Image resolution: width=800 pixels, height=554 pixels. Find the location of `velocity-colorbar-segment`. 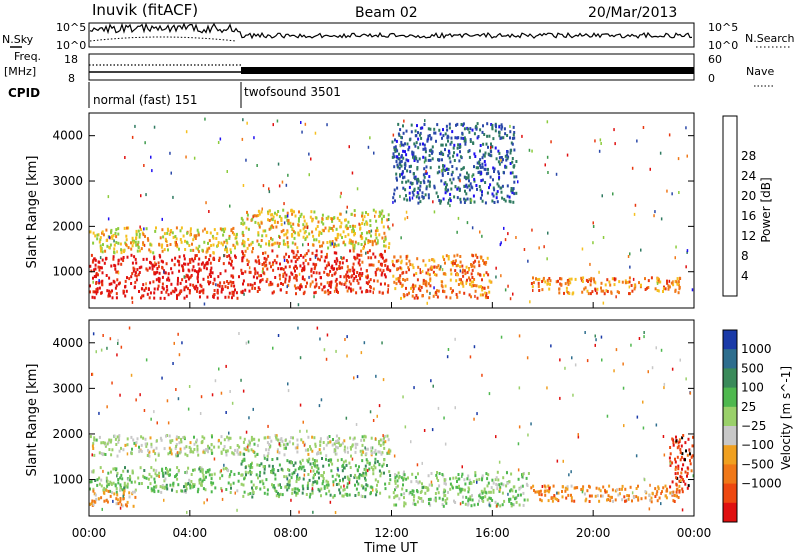

velocity-colorbar-segment is located at coordinates (730, 416).